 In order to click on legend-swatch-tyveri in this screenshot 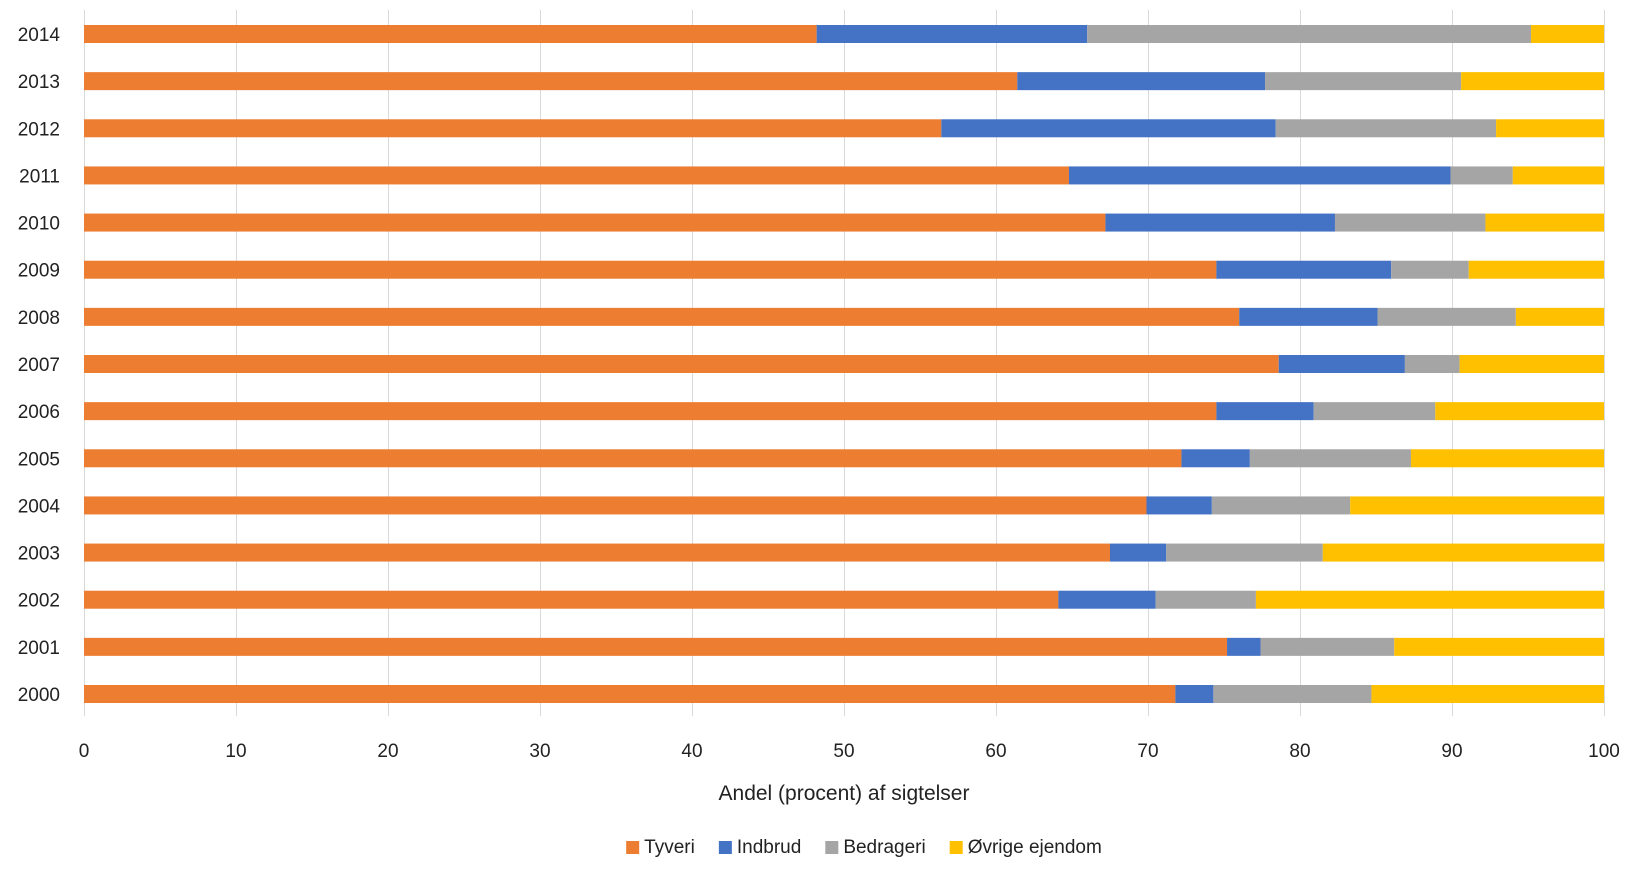, I will do `click(633, 847)`.